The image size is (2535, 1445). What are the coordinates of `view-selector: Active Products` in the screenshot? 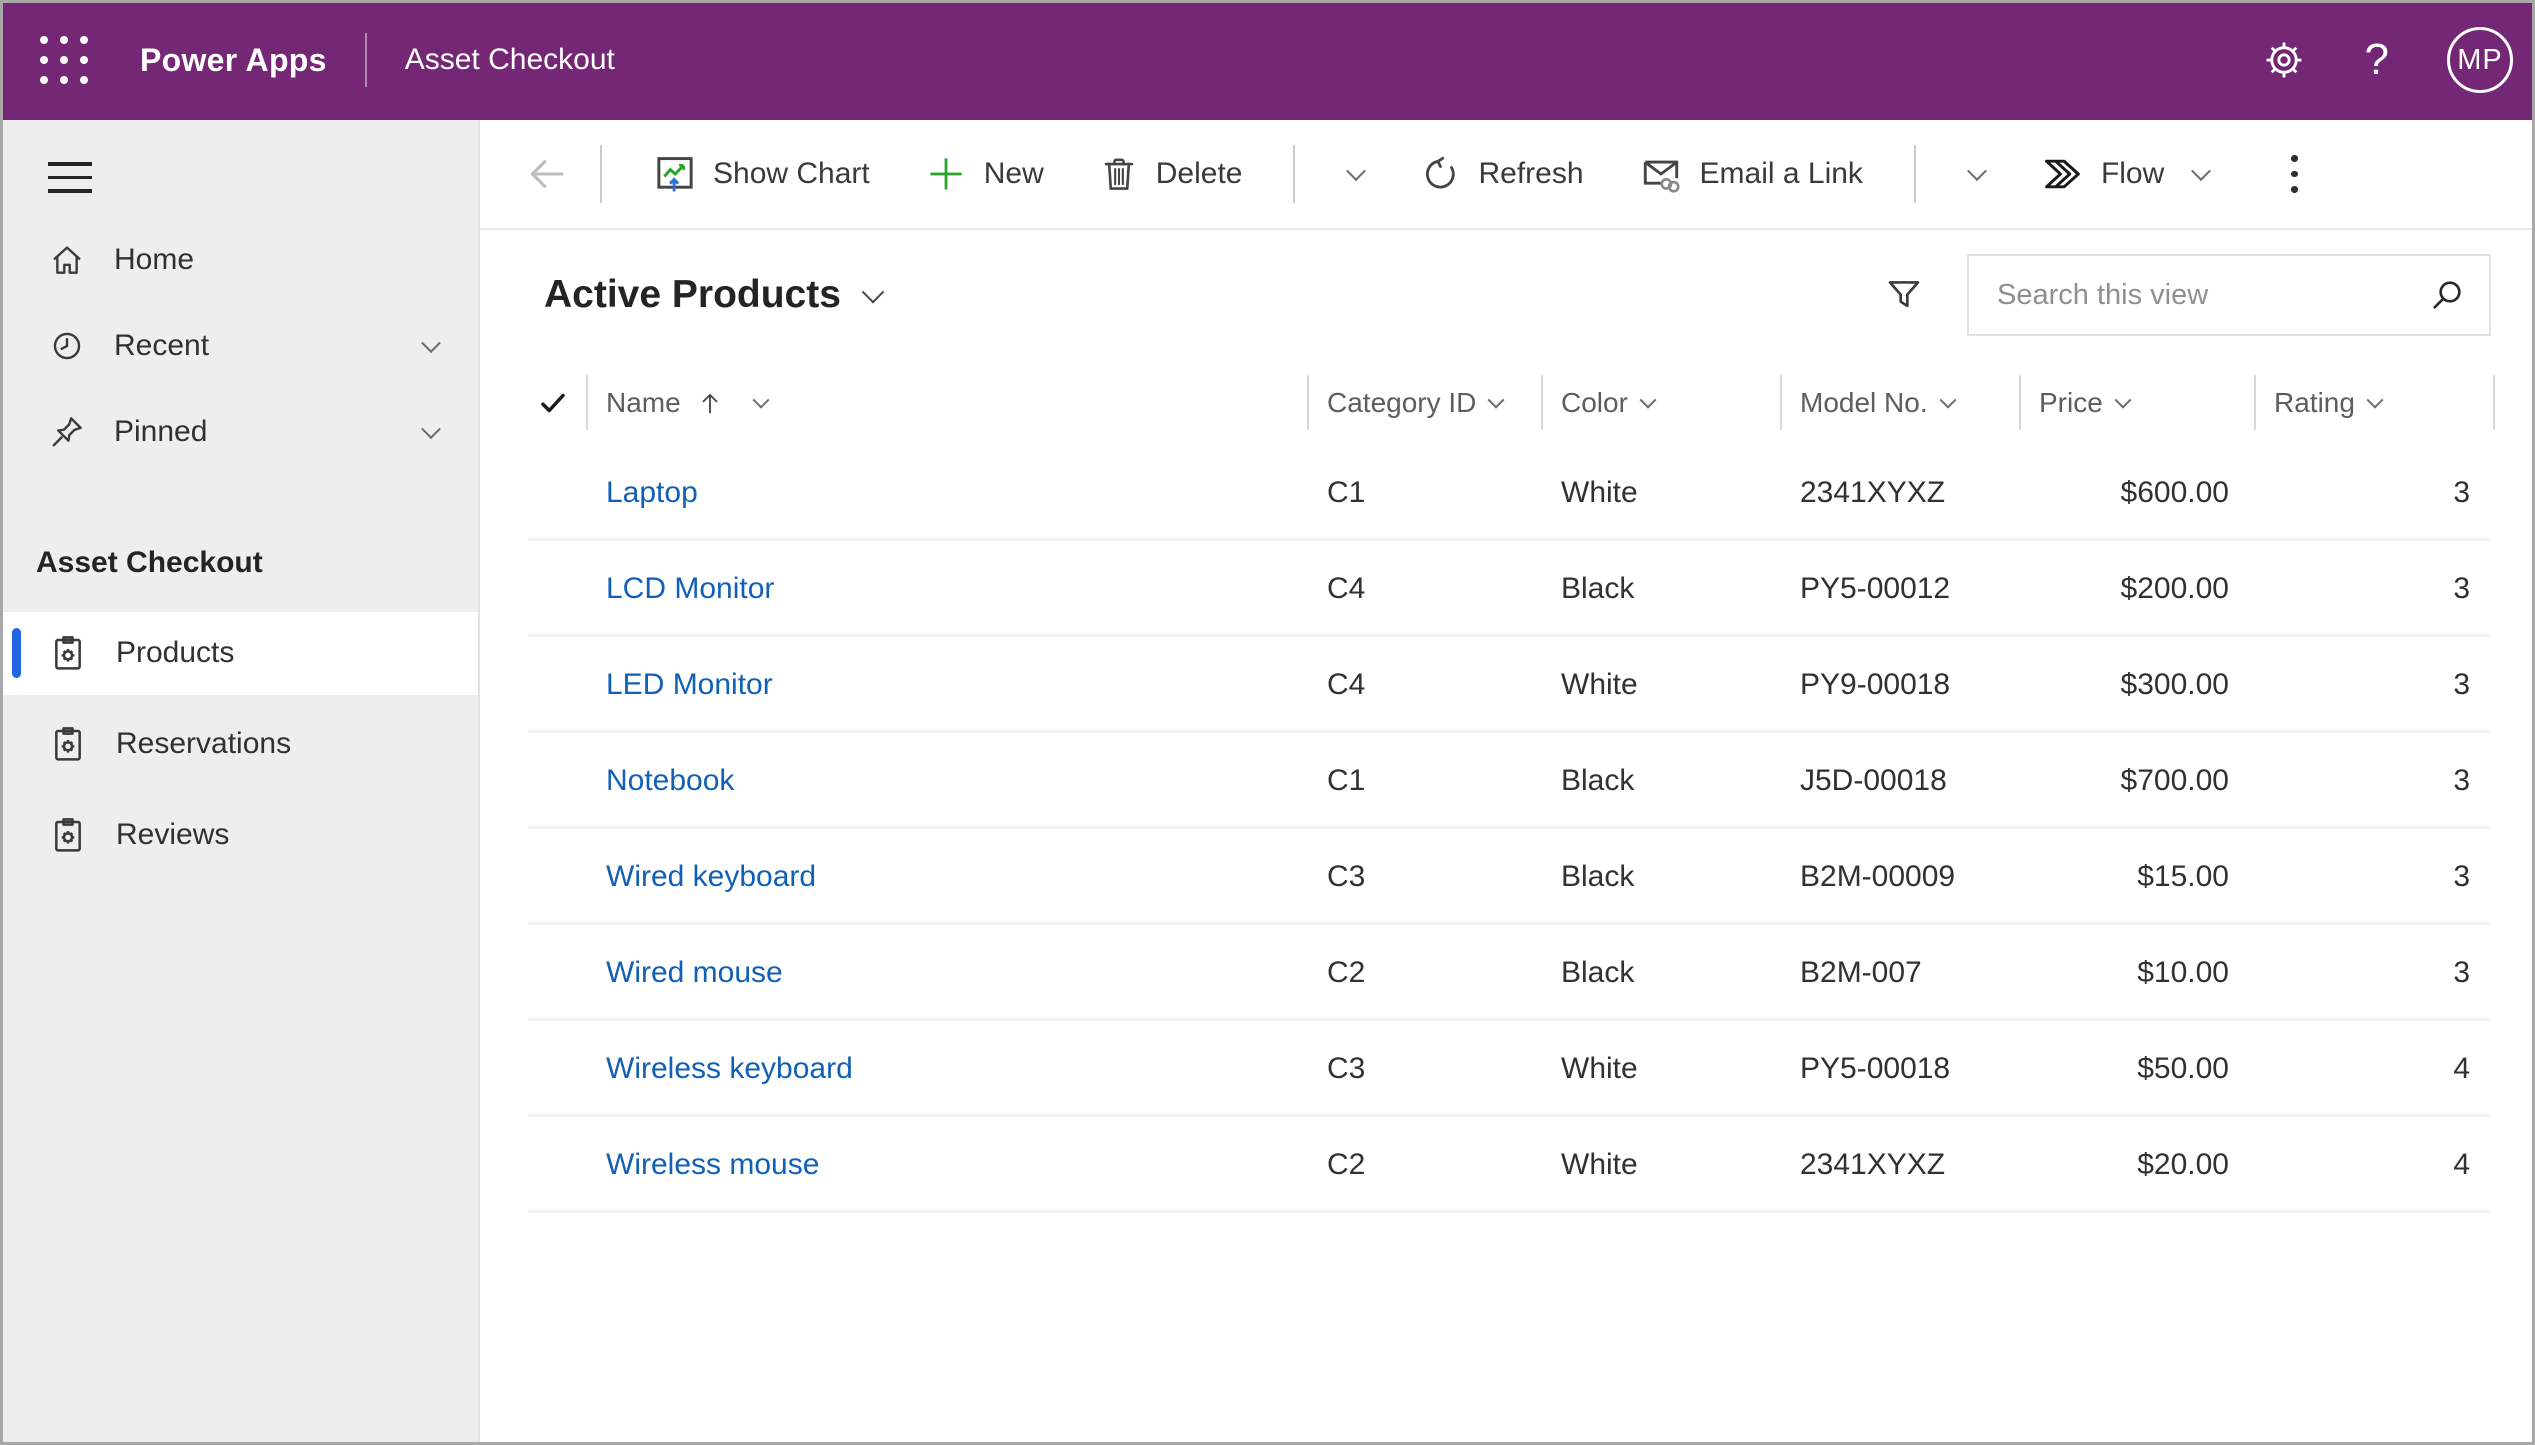 It's located at (714, 295).